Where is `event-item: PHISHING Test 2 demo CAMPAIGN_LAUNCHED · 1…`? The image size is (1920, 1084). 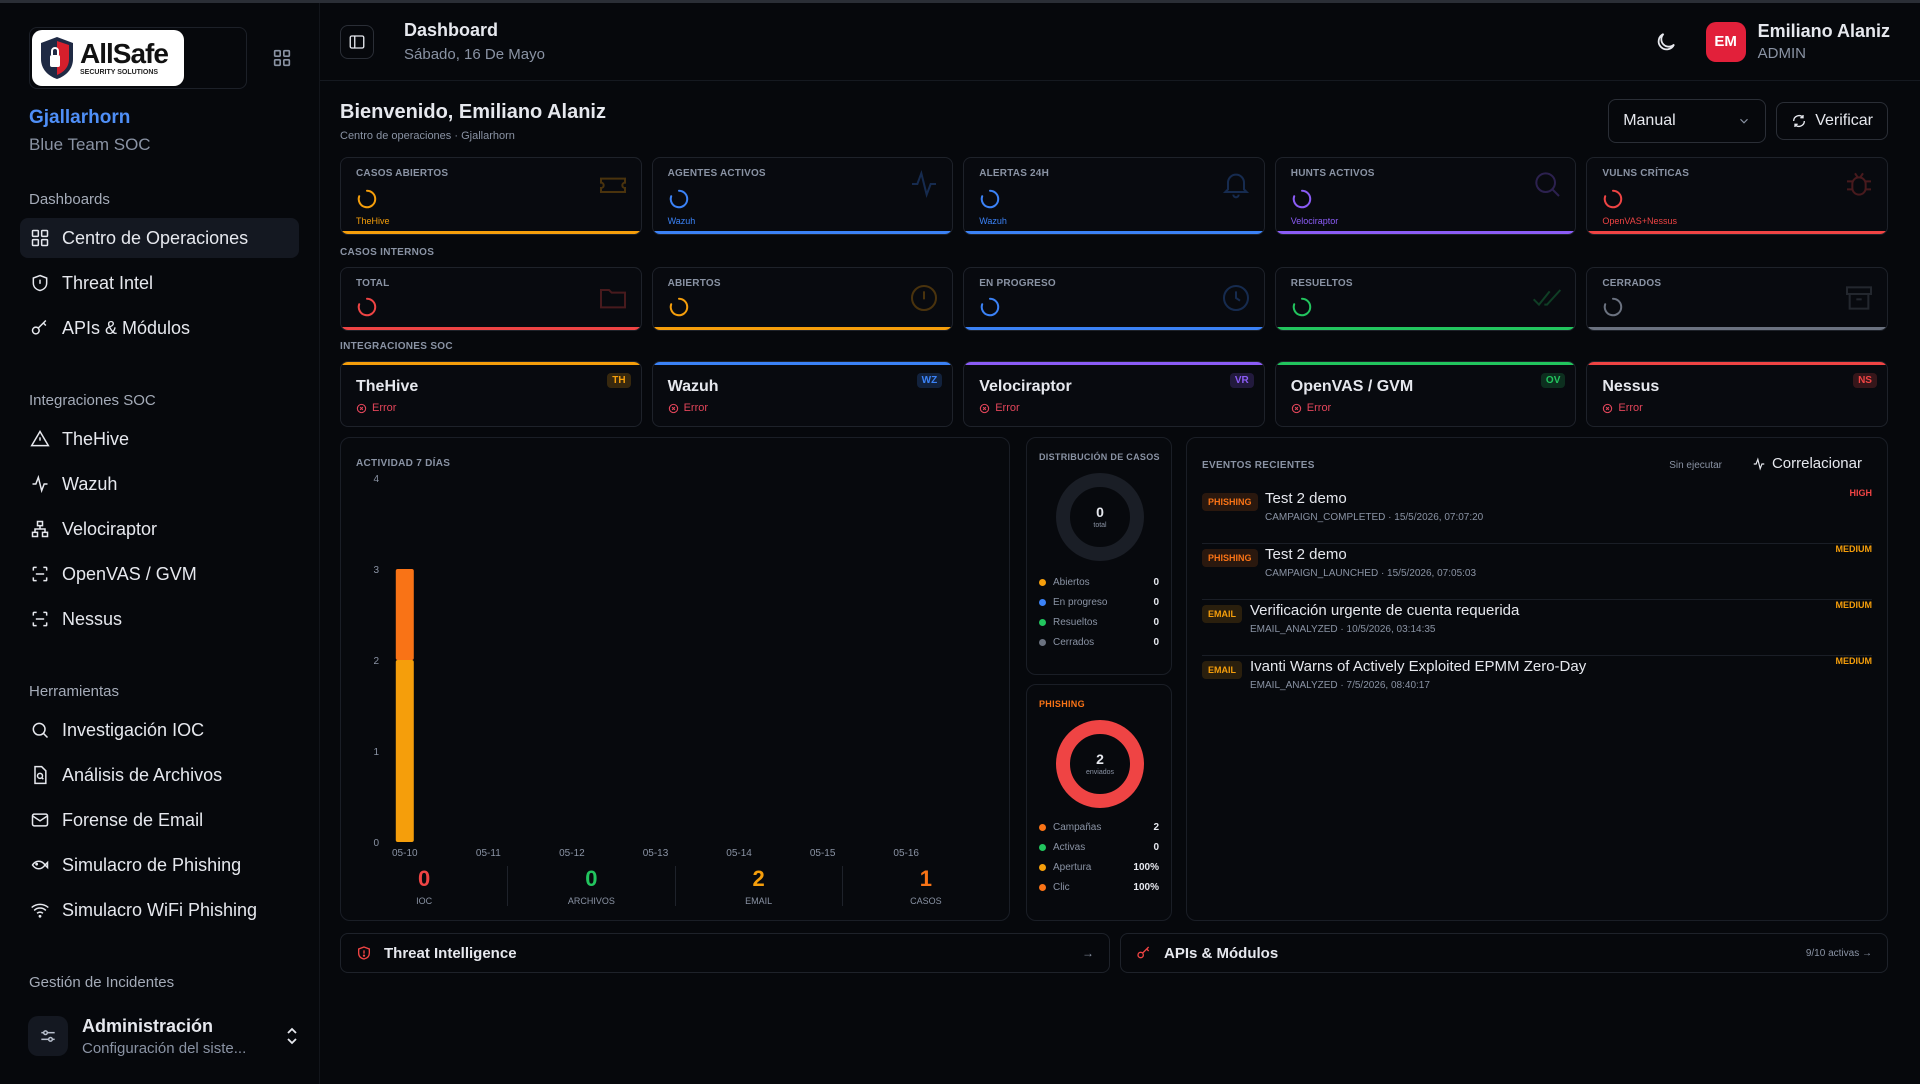
event-item: PHISHING Test 2 demo CAMPAIGN_LAUNCHED · 1… is located at coordinates (1537, 572).